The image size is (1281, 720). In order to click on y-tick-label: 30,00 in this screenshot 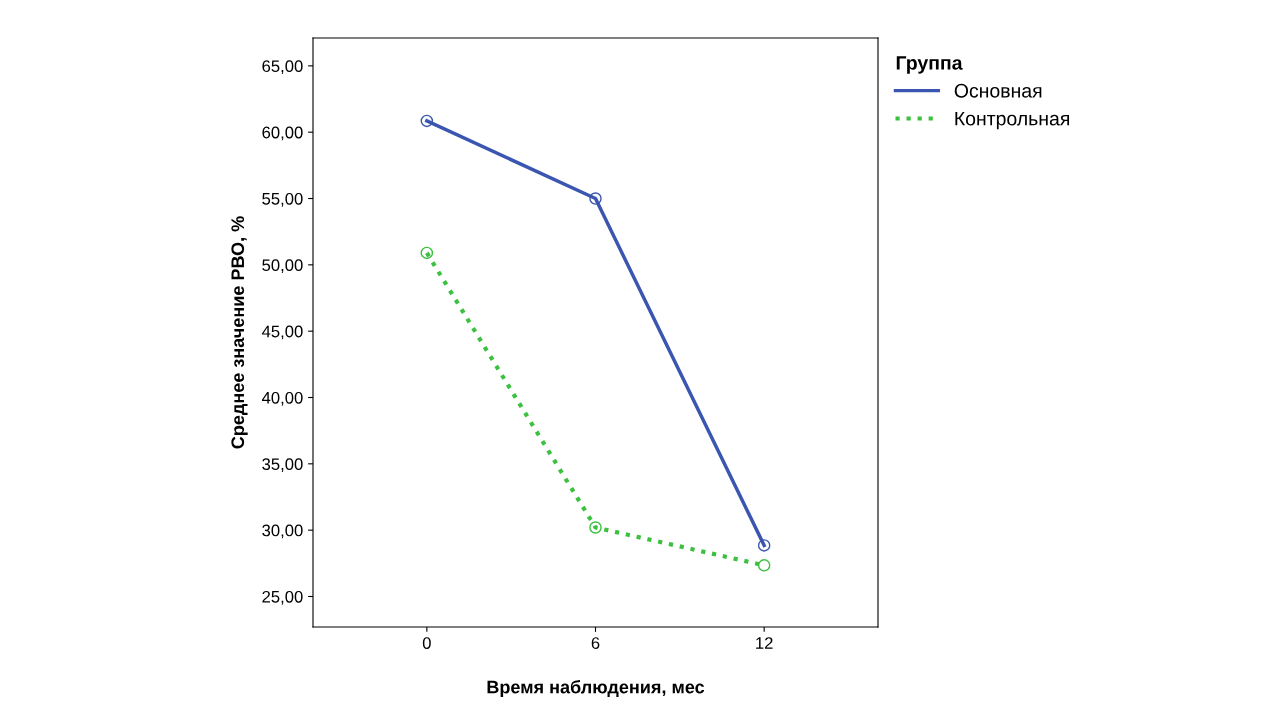, I will do `click(282, 531)`.